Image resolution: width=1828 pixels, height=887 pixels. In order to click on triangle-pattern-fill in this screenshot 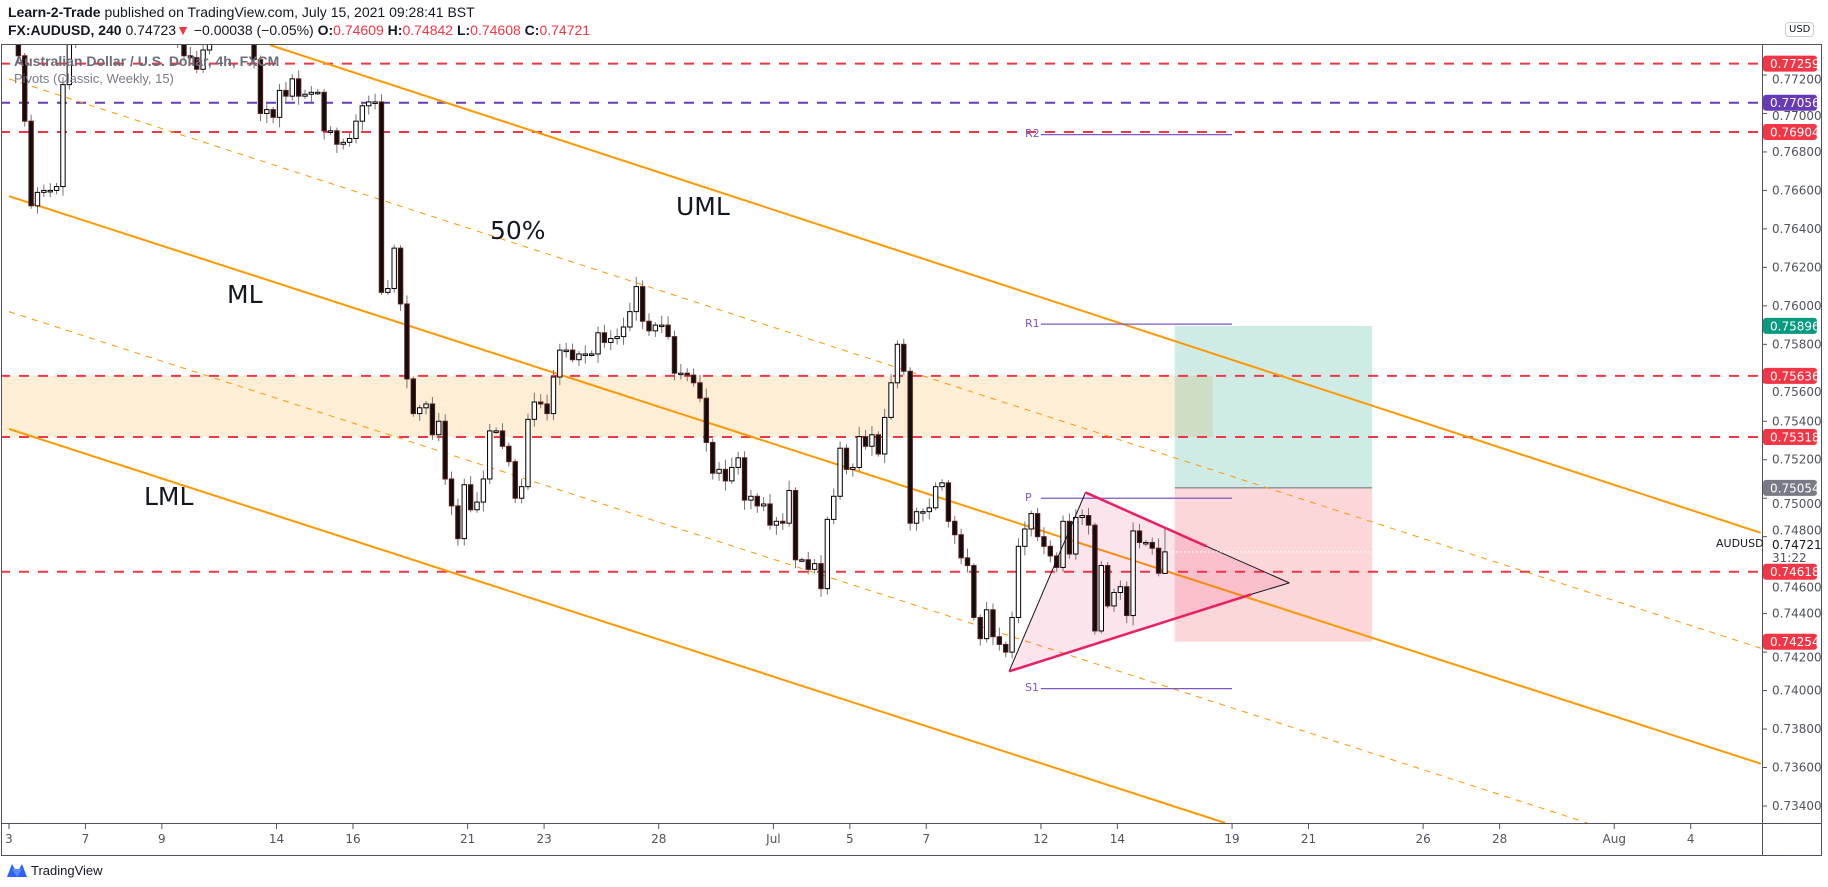, I will do `click(1149, 582)`.